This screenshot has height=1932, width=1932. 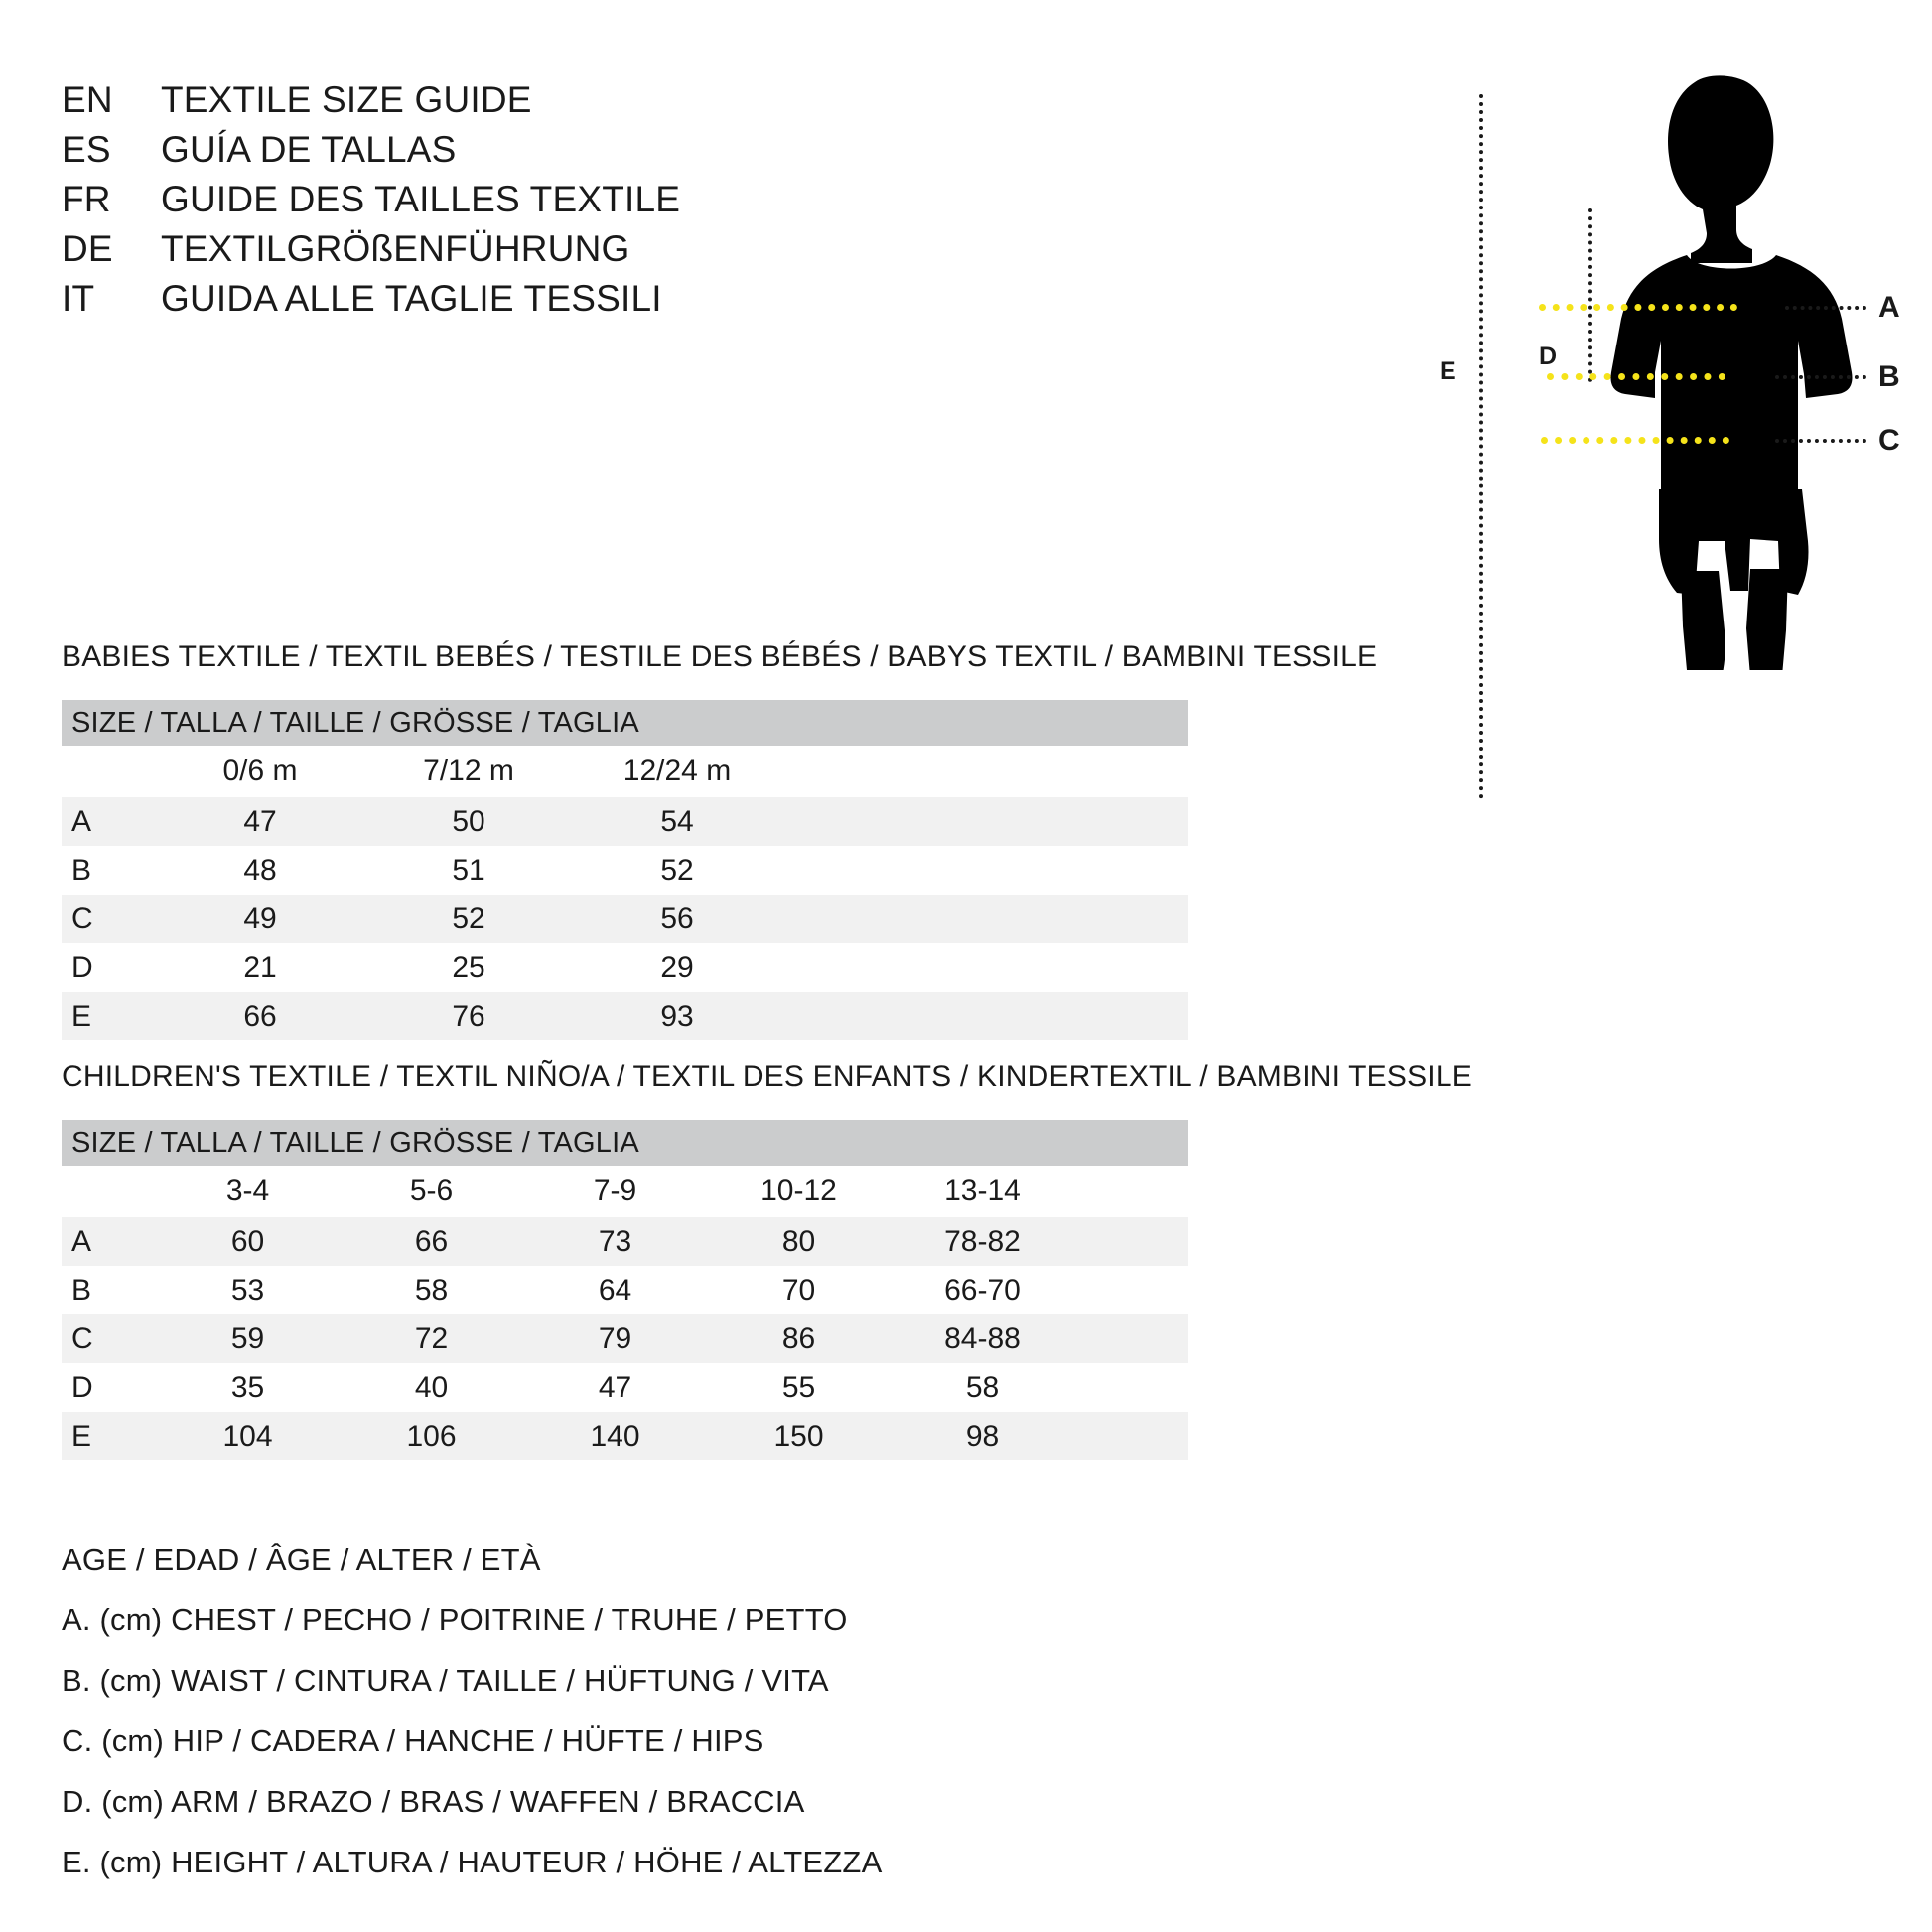 I want to click on table-row: E 66 76 93, so click(x=625, y=1016).